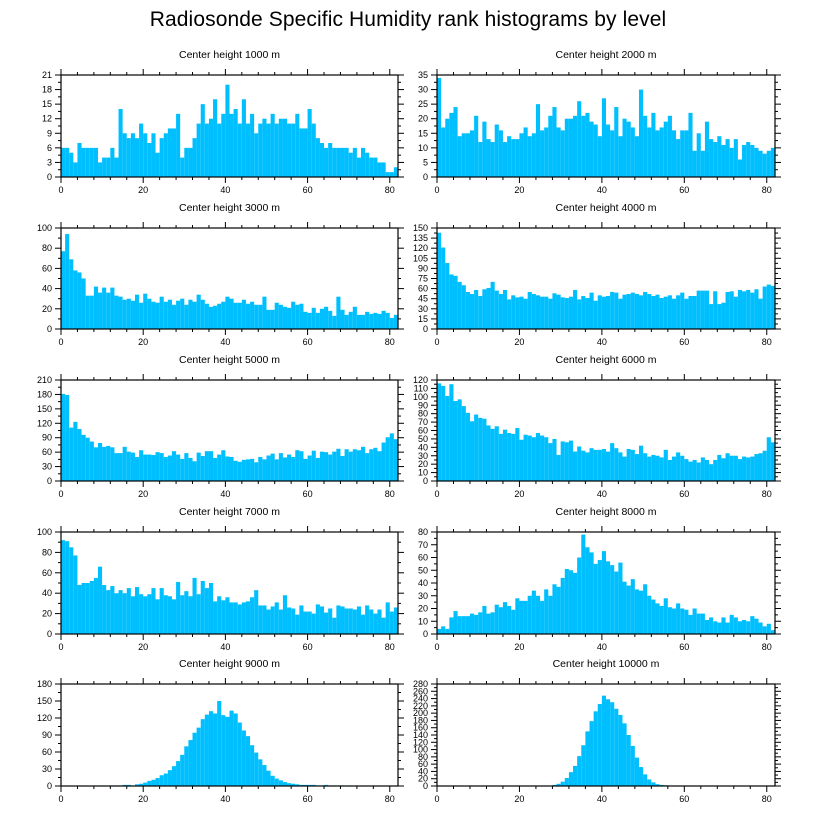  I want to click on y-tick-label: 200, so click(420, 713).